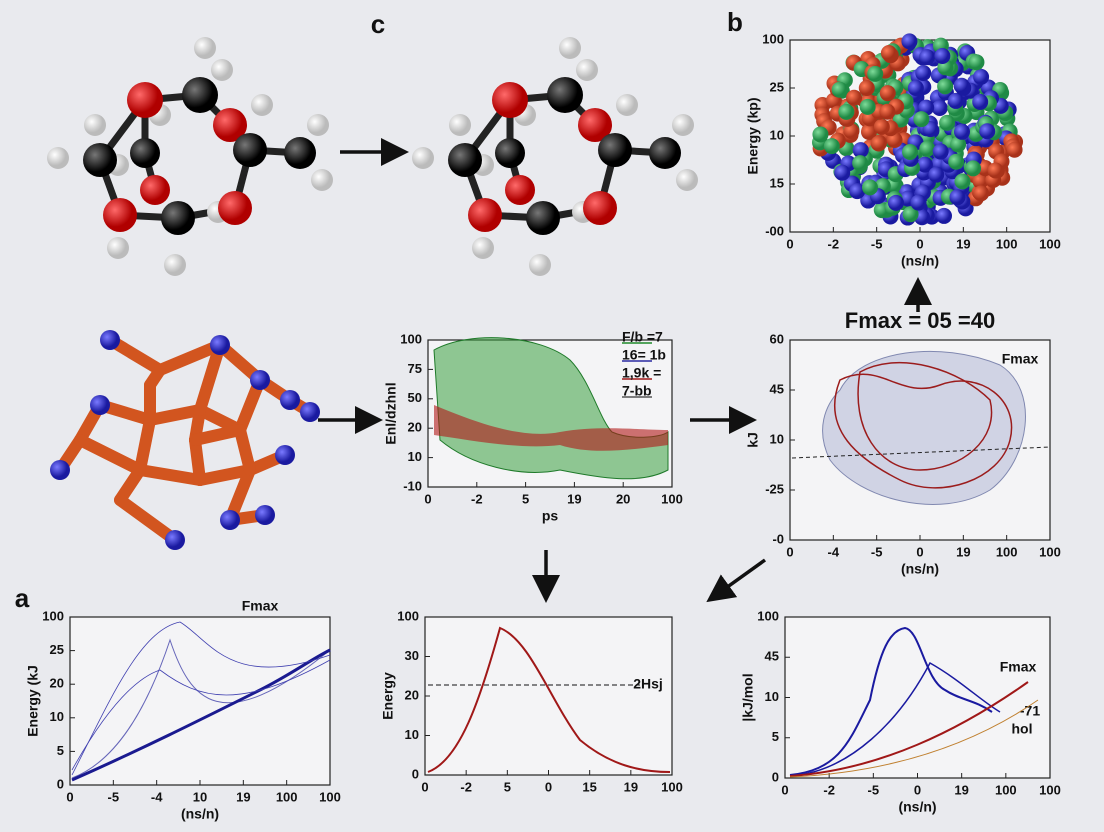 This screenshot has height=832, width=1104. I want to click on legend-label: 16= 1b, so click(644, 355).